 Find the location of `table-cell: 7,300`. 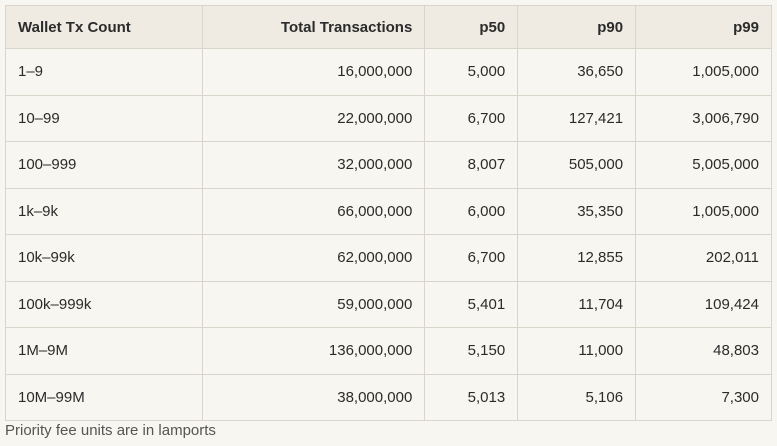

table-cell: 7,300 is located at coordinates (703, 397).